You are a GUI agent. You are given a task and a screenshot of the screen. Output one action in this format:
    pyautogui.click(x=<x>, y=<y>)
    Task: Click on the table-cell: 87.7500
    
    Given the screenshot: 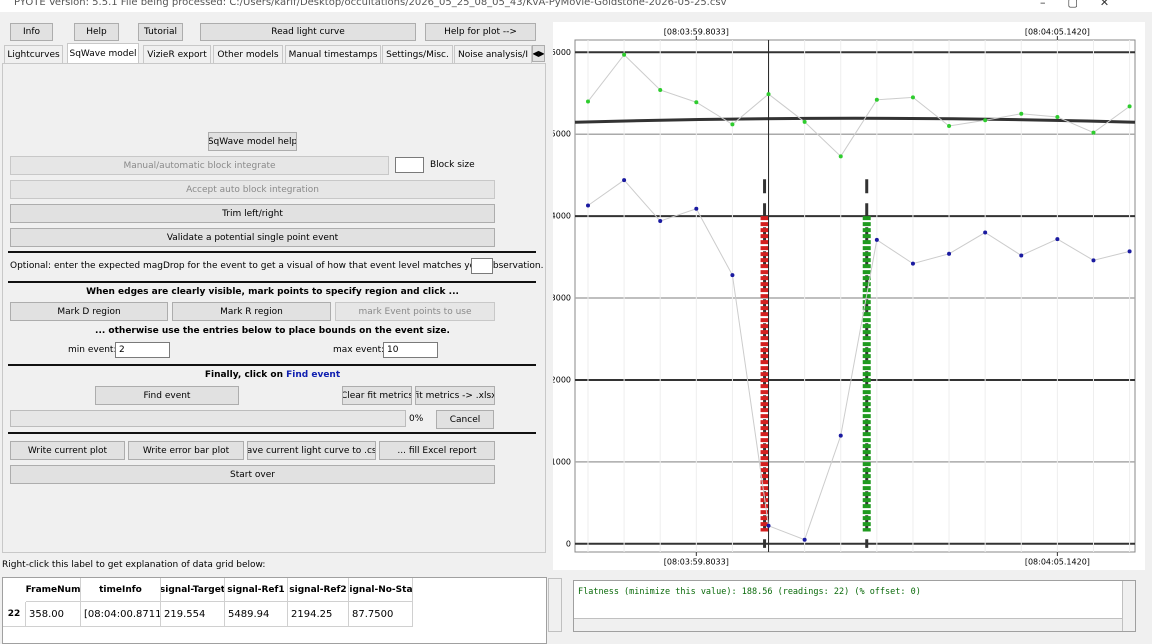 What is the action you would take?
    pyautogui.click(x=381, y=614)
    